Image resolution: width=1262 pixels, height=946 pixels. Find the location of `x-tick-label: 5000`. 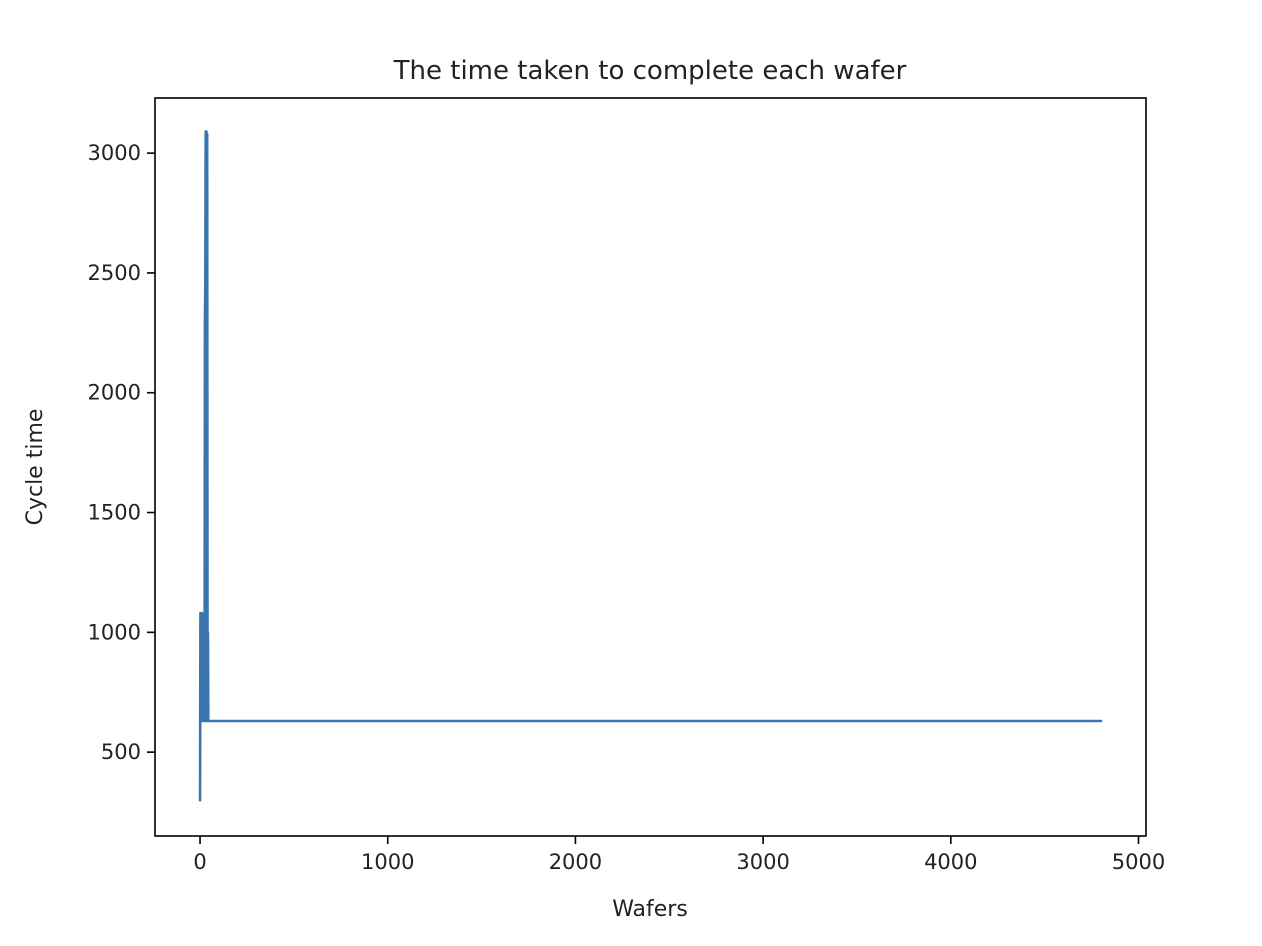

x-tick-label: 5000 is located at coordinates (1138, 862).